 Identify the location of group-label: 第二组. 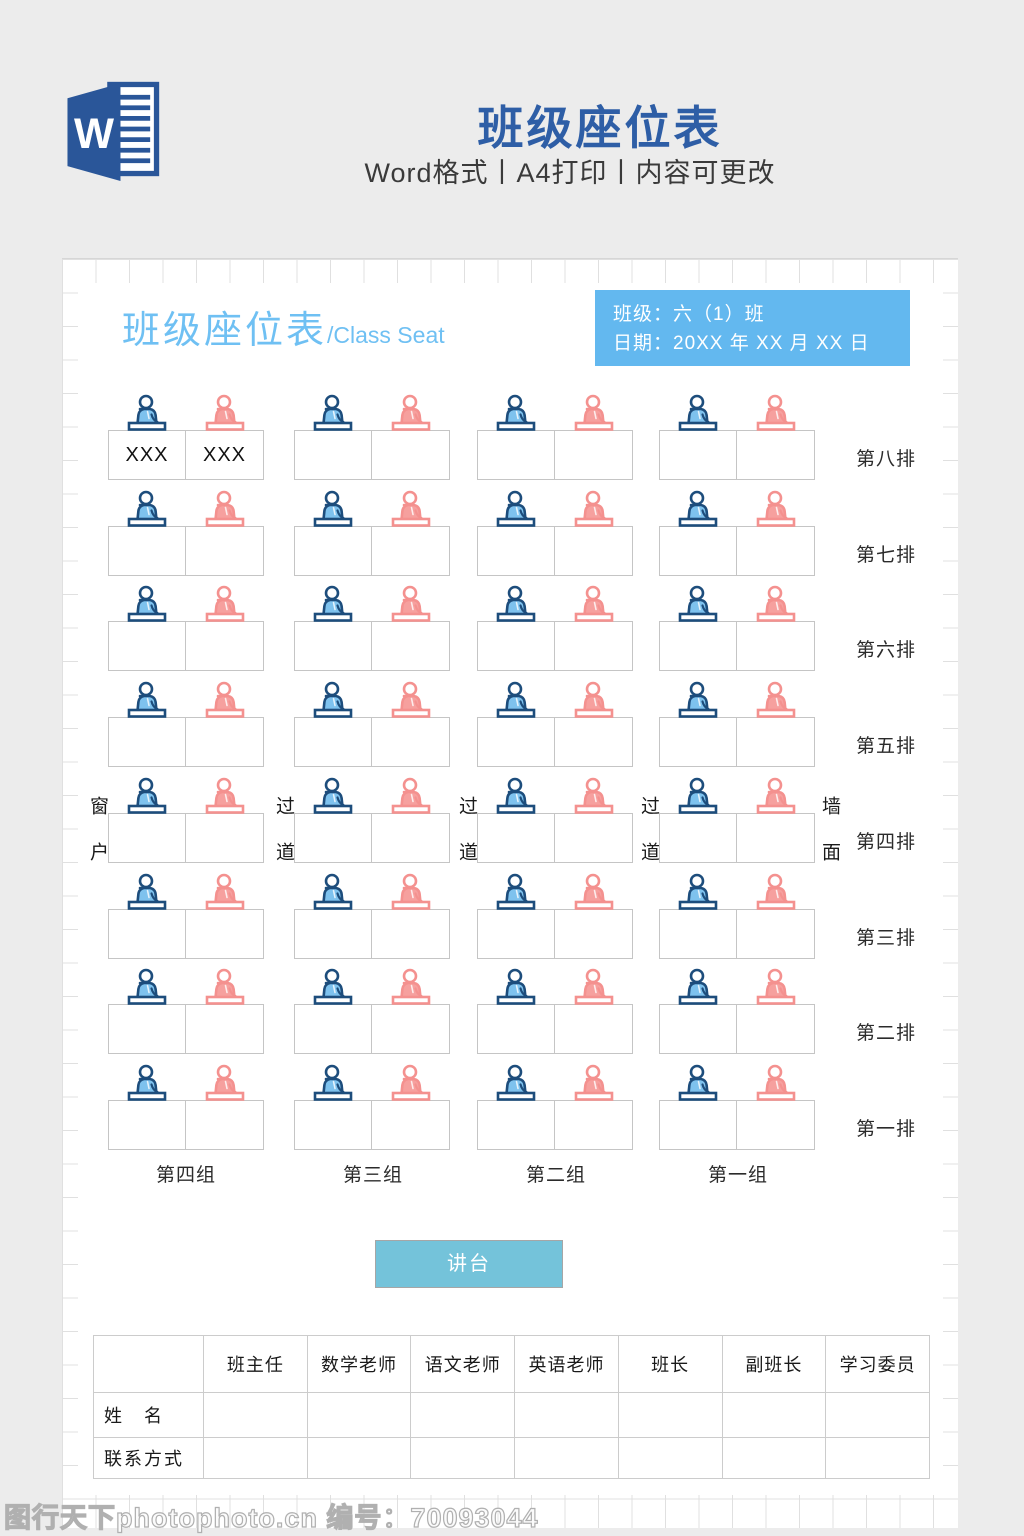
(556, 1175).